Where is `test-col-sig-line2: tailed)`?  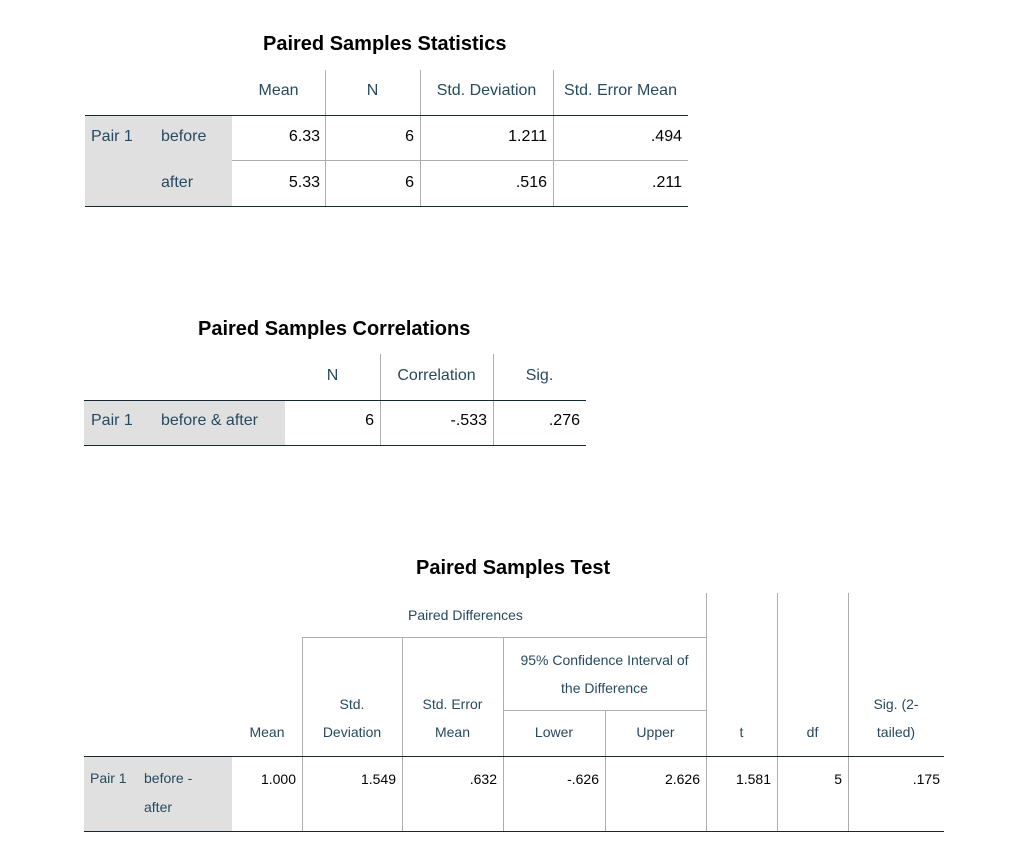 test-col-sig-line2: tailed) is located at coordinates (896, 732).